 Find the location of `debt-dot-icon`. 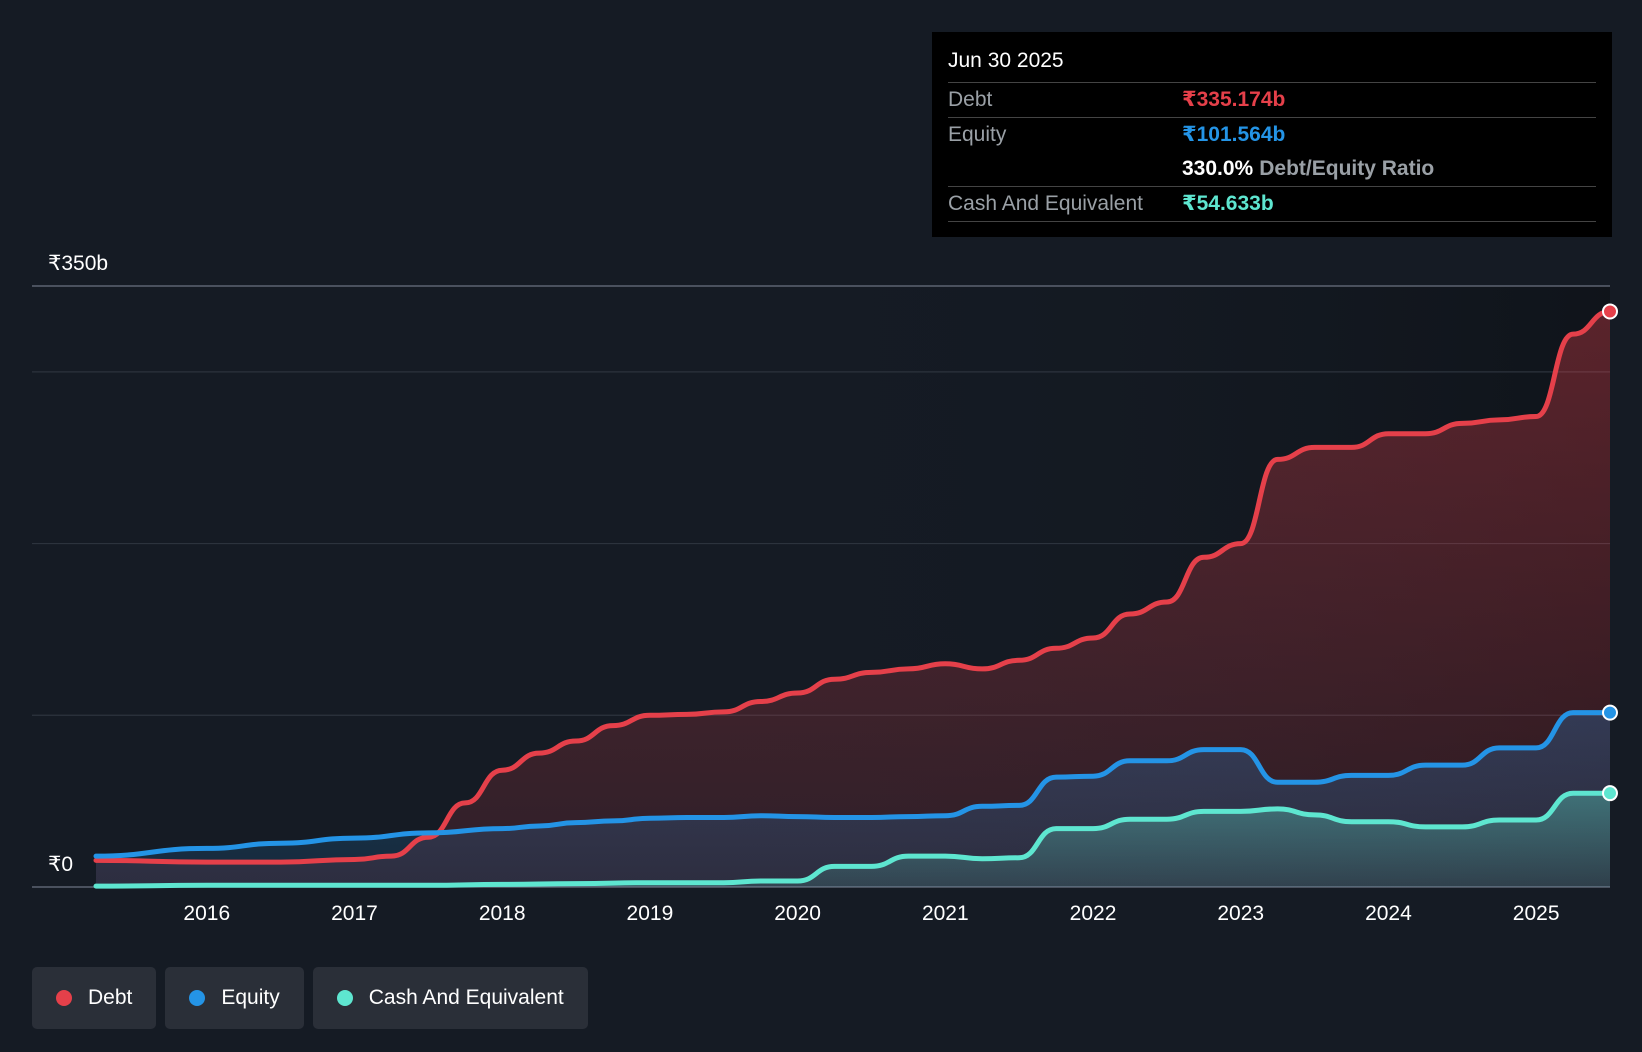

debt-dot-icon is located at coordinates (64, 998).